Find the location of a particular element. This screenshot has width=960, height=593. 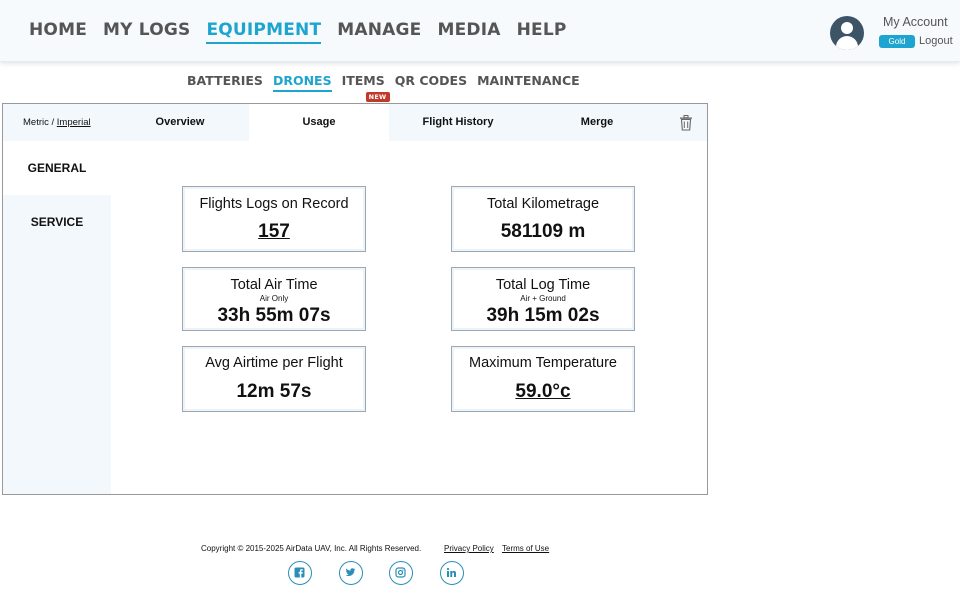

logout-link: Logout is located at coordinates (936, 41).